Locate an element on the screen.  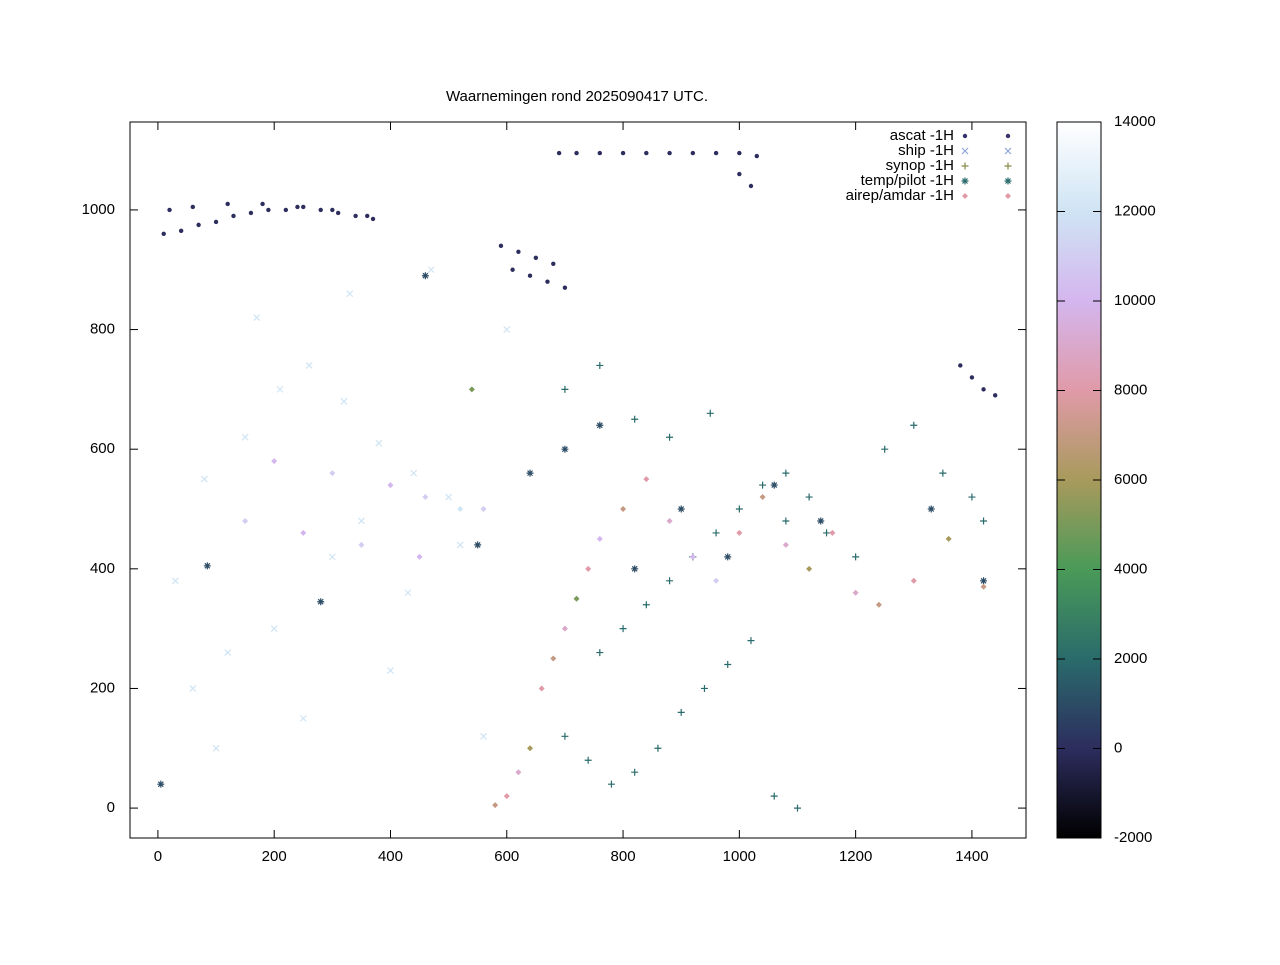
colorbar-tick-label: 14000 is located at coordinates (1135, 121).